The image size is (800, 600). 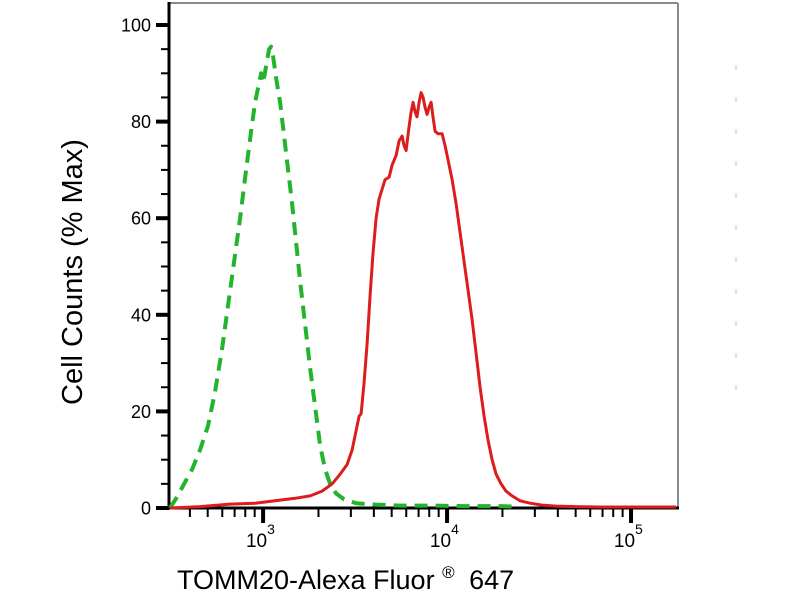 I want to click on x-axis-ticks, so click(x=411, y=516).